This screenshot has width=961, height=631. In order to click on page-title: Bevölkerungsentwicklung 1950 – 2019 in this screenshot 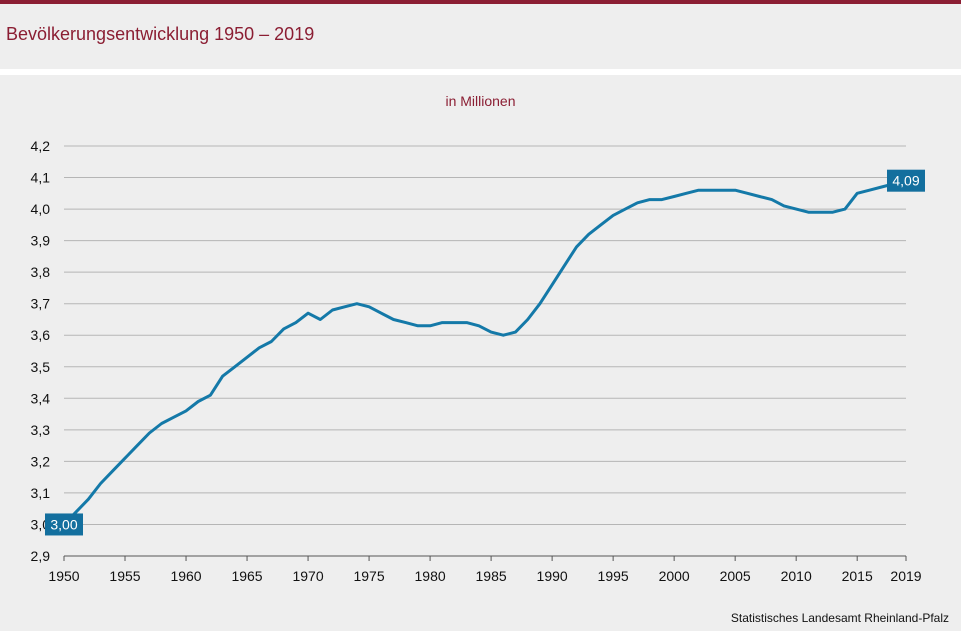, I will do `click(160, 34)`.